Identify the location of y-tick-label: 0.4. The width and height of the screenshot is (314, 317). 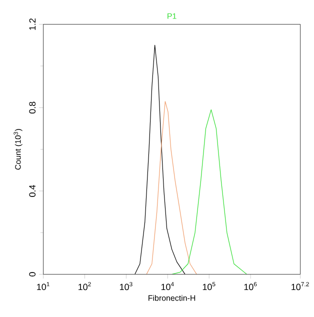
(32, 191).